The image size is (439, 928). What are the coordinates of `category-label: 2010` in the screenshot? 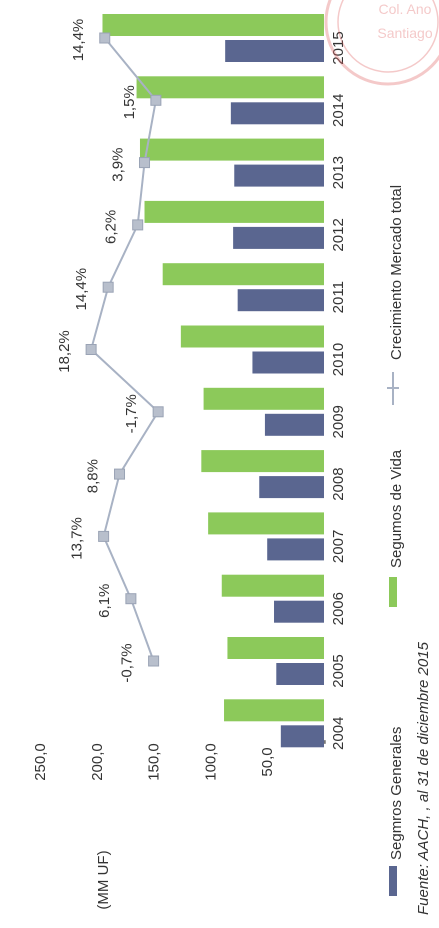 It's located at (338, 359).